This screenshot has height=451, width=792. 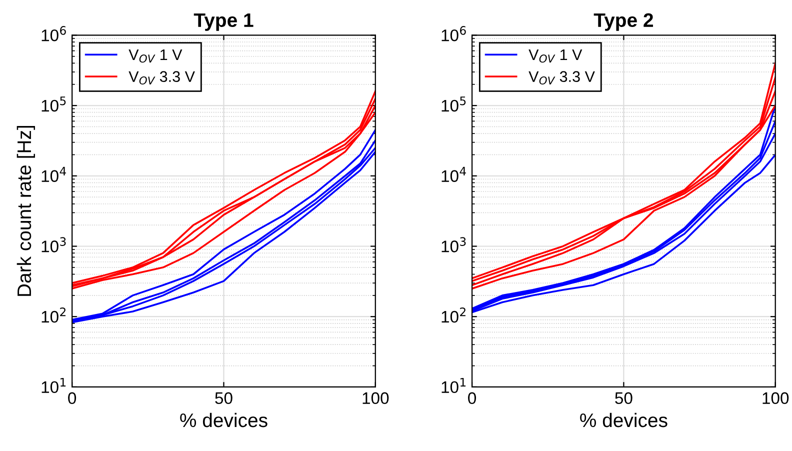 I want to click on y-axis-title: Dark count rate [Hz], so click(x=25, y=211).